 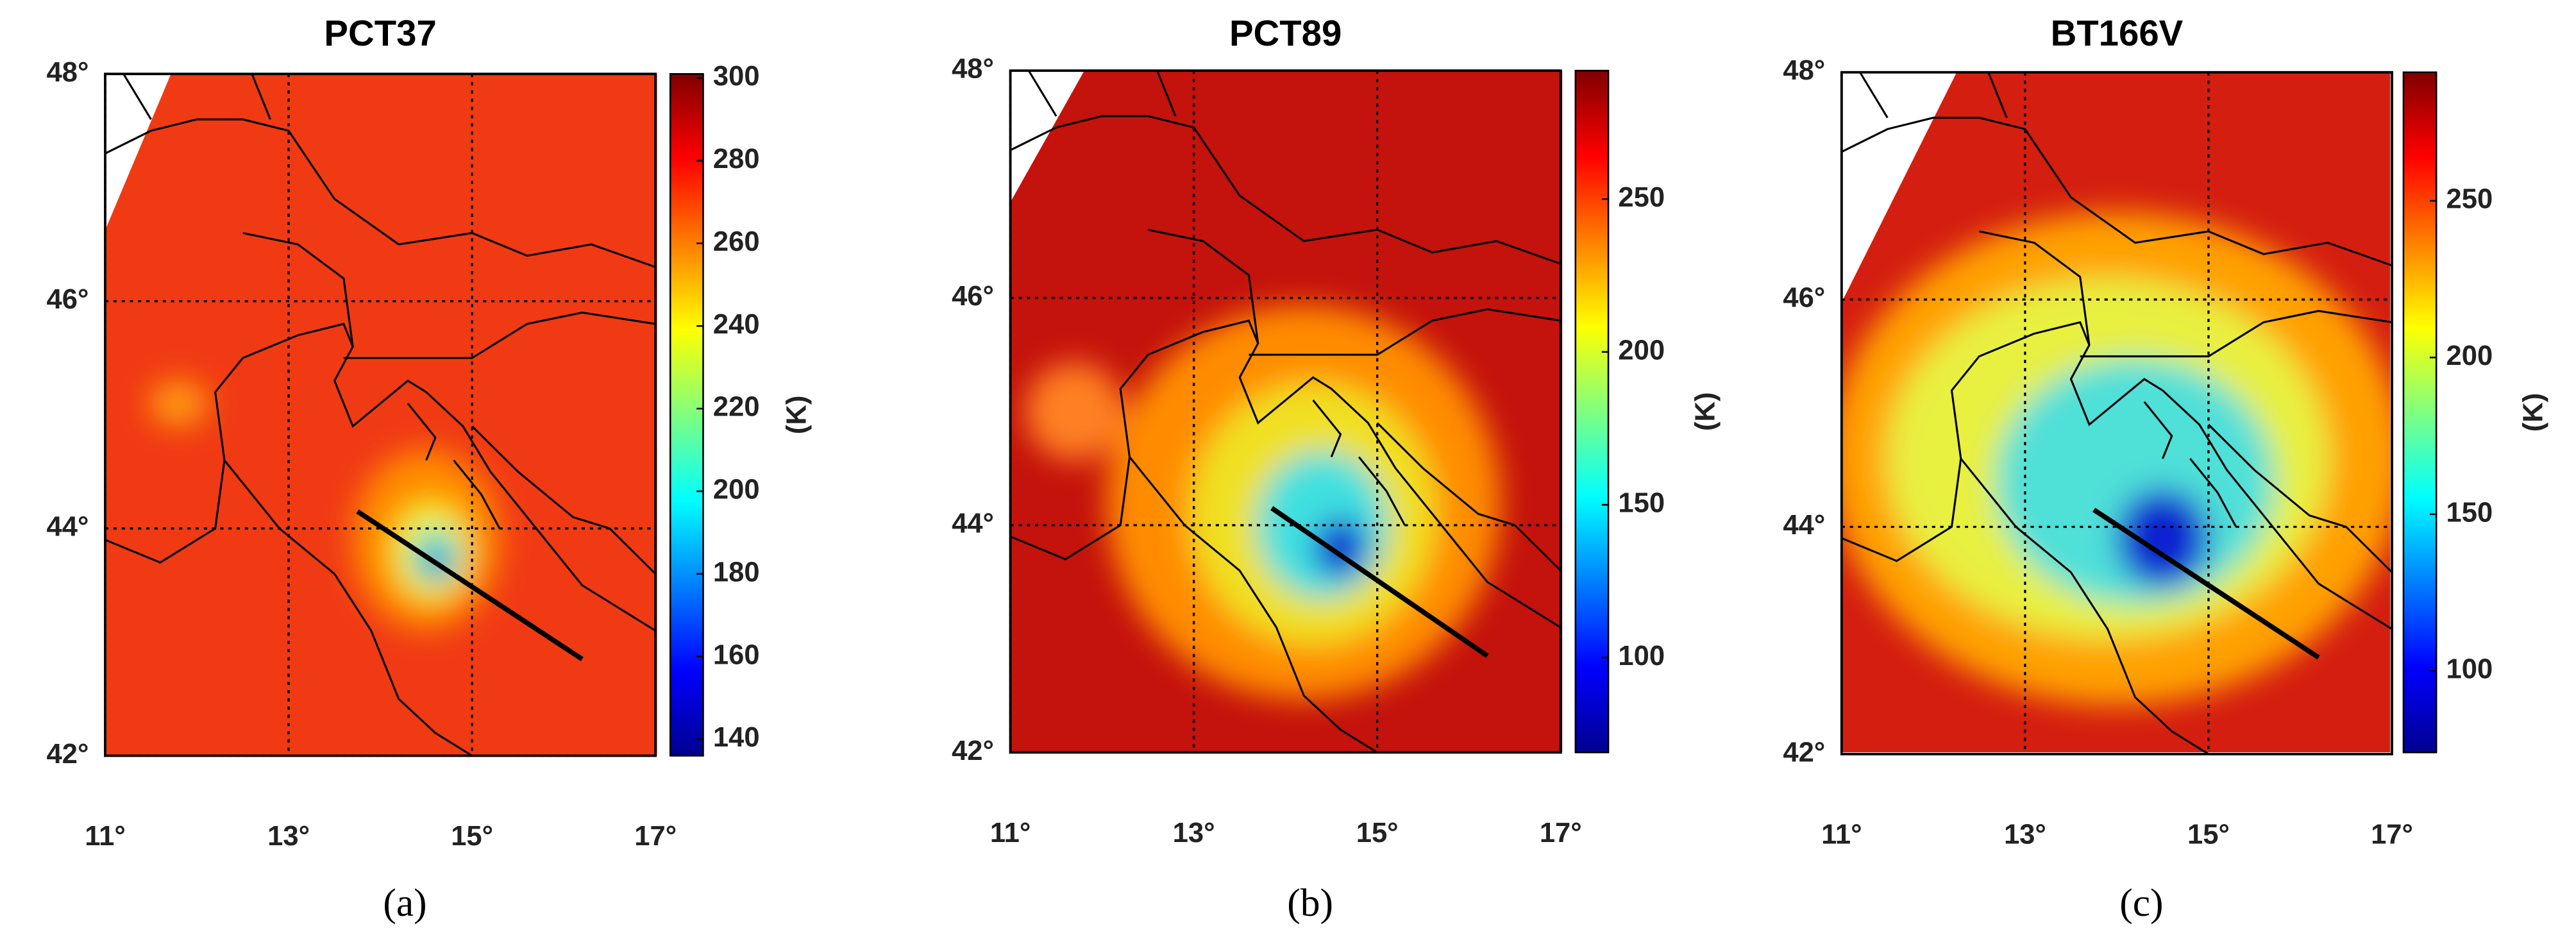 I want to click on panel-title: PCT89, so click(x=1285, y=33).